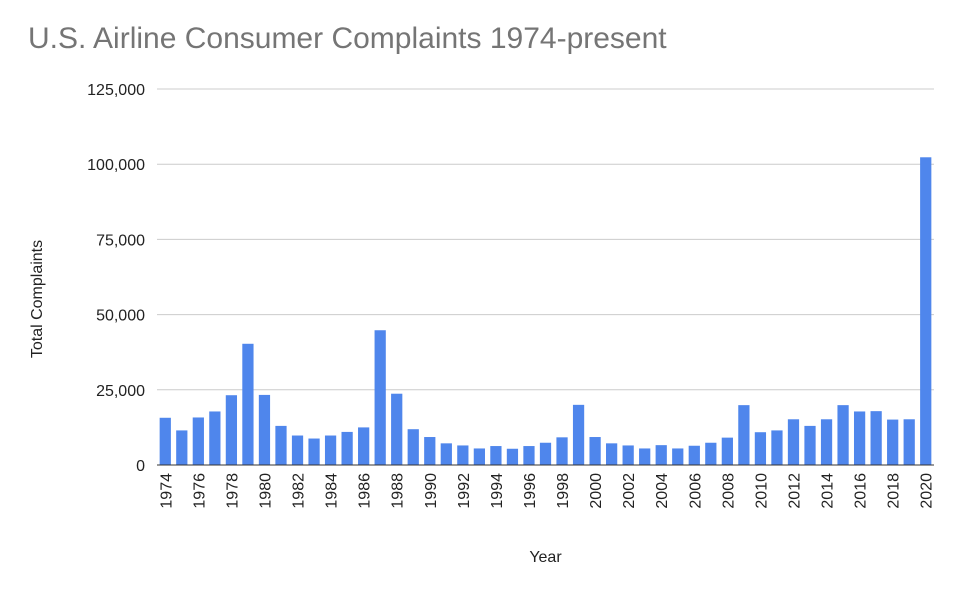 This screenshot has height=592, width=959. I want to click on y-tick-label: 100,000, so click(116, 165).